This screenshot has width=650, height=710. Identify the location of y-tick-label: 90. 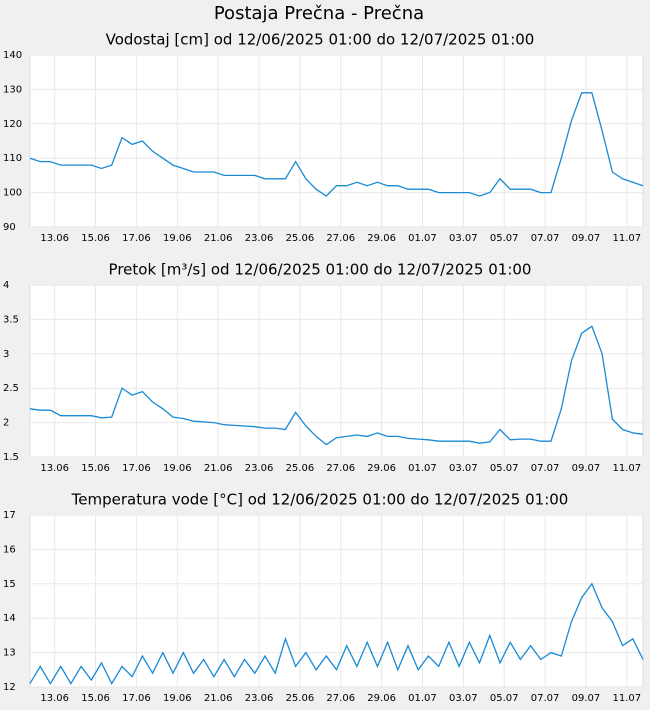
(9, 227).